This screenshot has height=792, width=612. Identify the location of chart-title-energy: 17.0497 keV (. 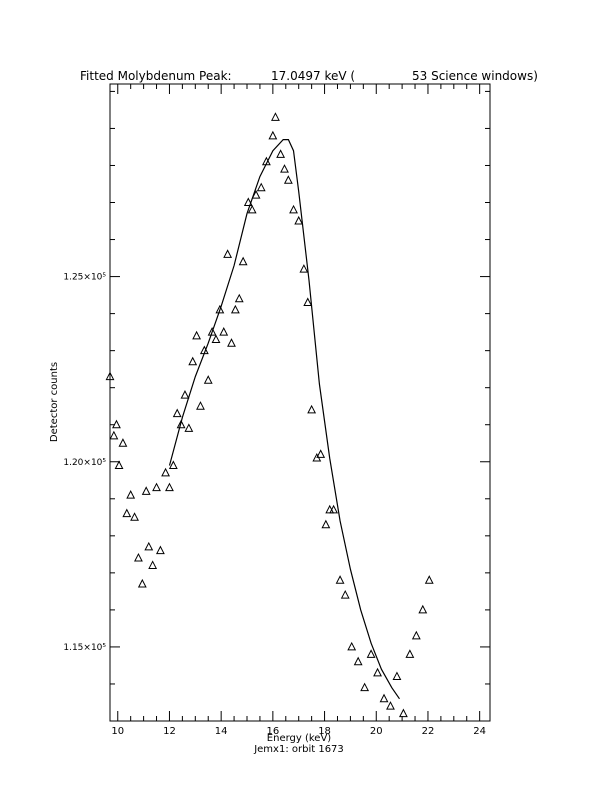
(313, 76).